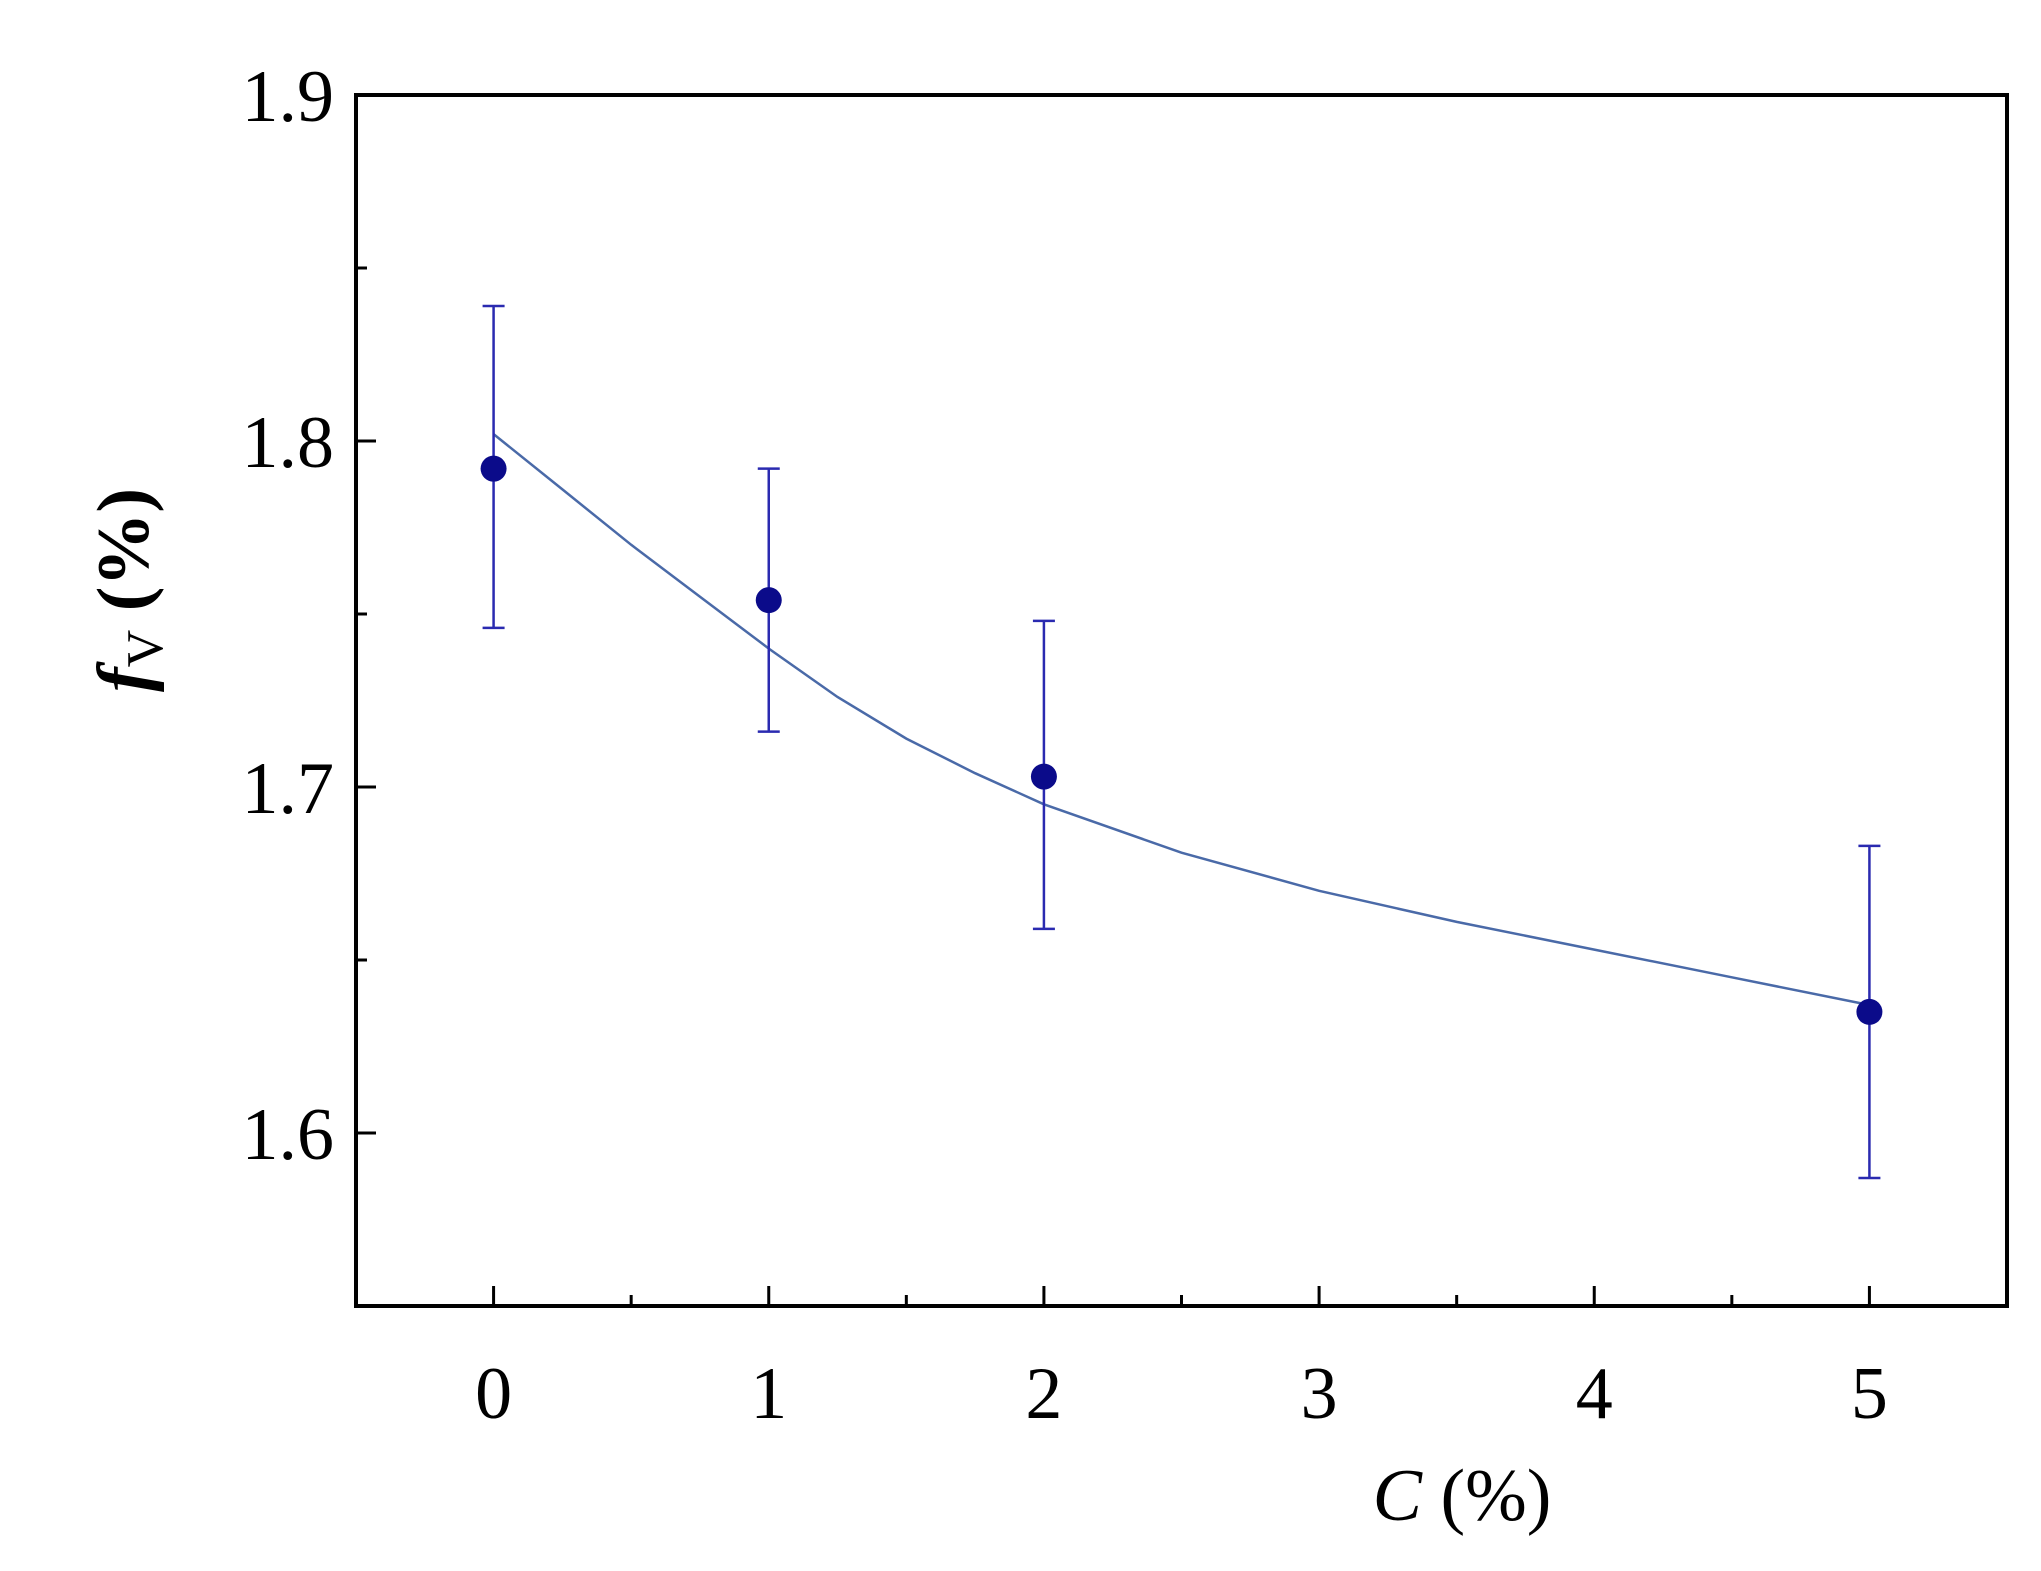 The height and width of the screenshot is (1571, 2041). What do you see at coordinates (309, 616) in the screenshot?
I see `y-axis-ticks: 1.6 1.7 1.8 1.9` at bounding box center [309, 616].